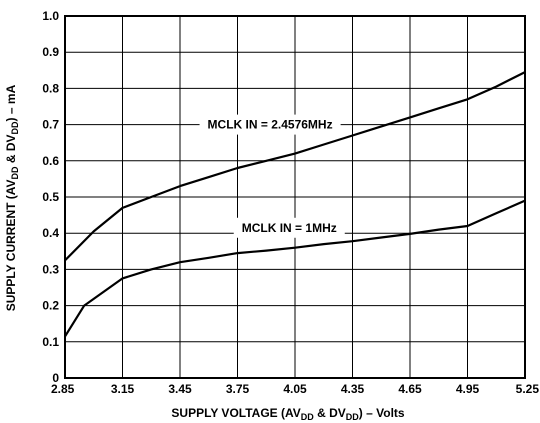 This screenshot has width=540, height=423. I want to click on x-tick-labels: 2.85 3.15 3.45 3.75 4.05 4.35 4.65 4.95 5.25, so click(295, 389).